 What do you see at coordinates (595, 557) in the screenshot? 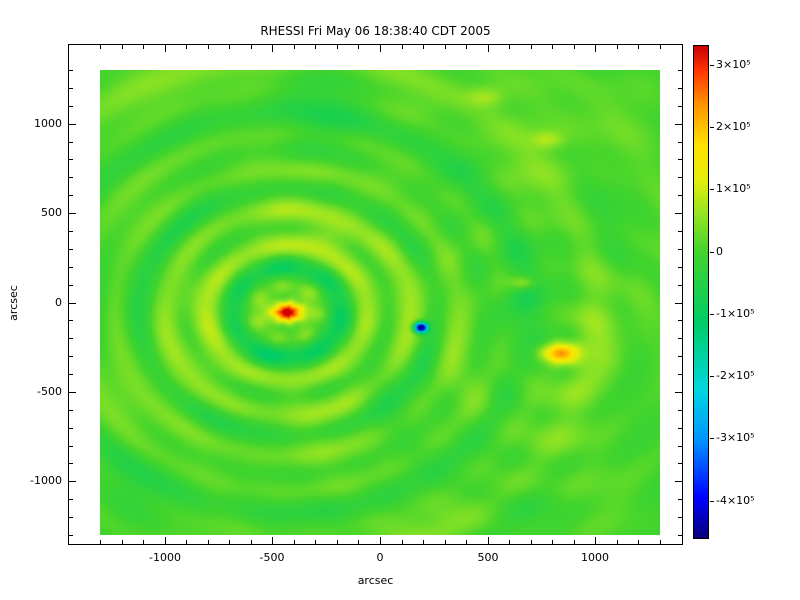
I see `x-tick-label: 1000` at bounding box center [595, 557].